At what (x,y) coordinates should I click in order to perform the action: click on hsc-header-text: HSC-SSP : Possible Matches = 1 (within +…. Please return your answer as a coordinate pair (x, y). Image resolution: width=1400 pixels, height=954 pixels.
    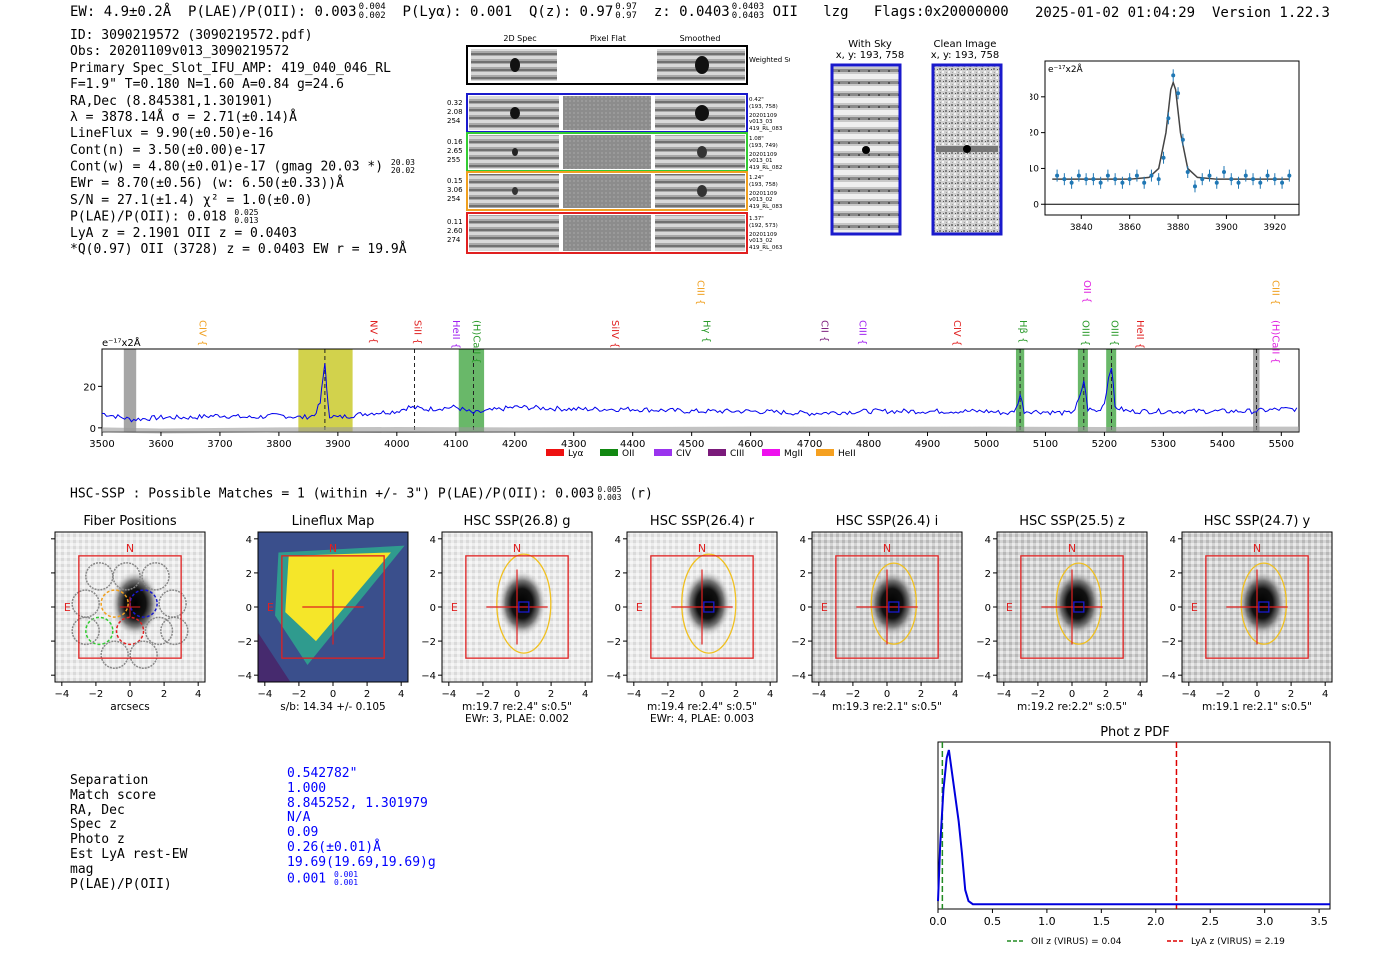
    Looking at the image, I should click on (332, 494).